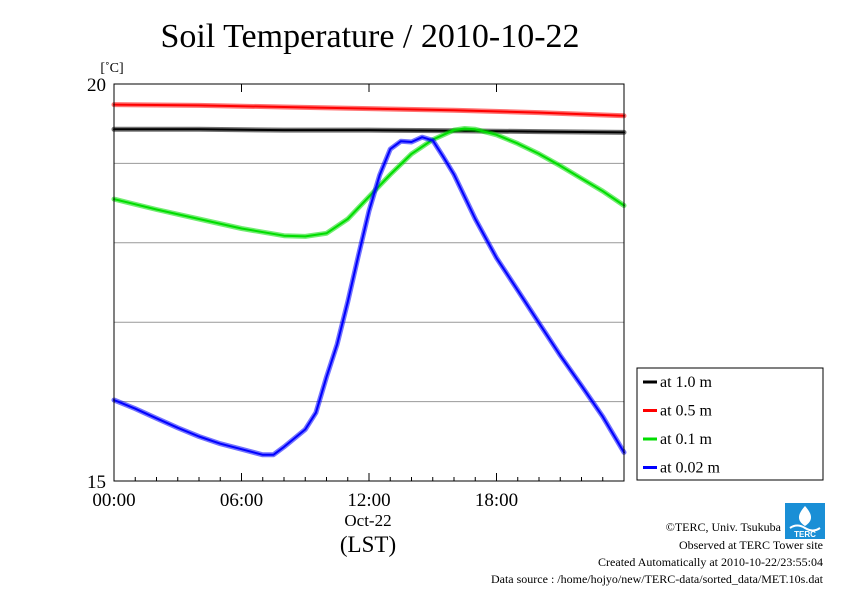 Image resolution: width=842 pixels, height=595 pixels. Describe the element at coordinates (369, 36) in the screenshot. I see `chart-title: Soil Temperature / 2010-10-22` at that location.